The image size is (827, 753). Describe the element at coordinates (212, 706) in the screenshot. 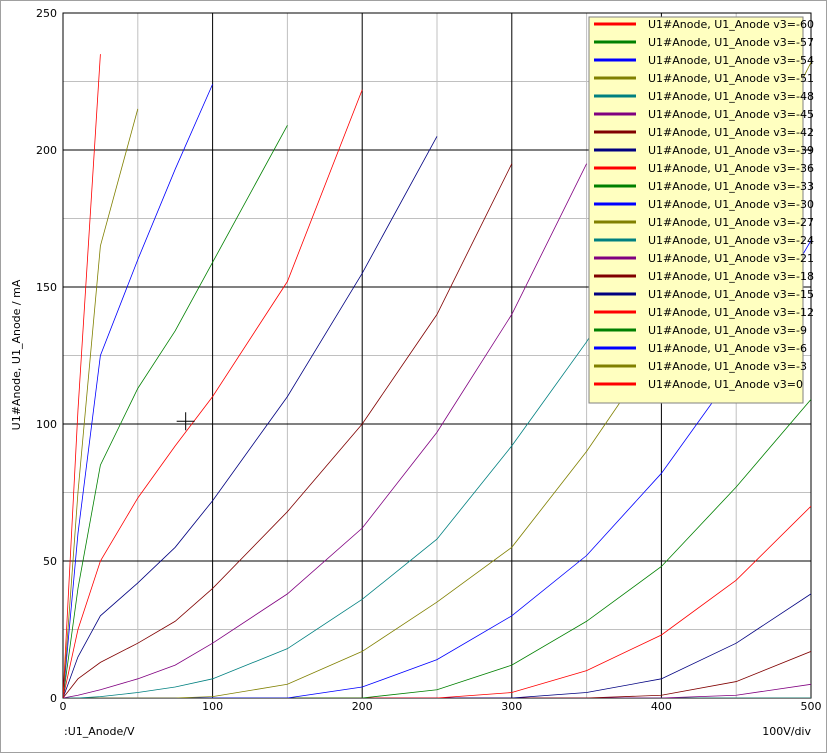

I see `x-tick-label: 100` at that location.